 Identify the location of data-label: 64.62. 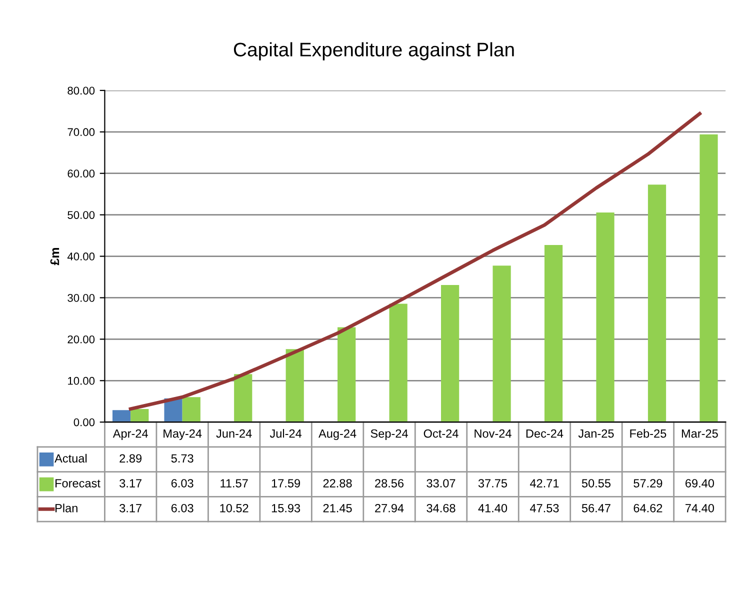
(648, 508).